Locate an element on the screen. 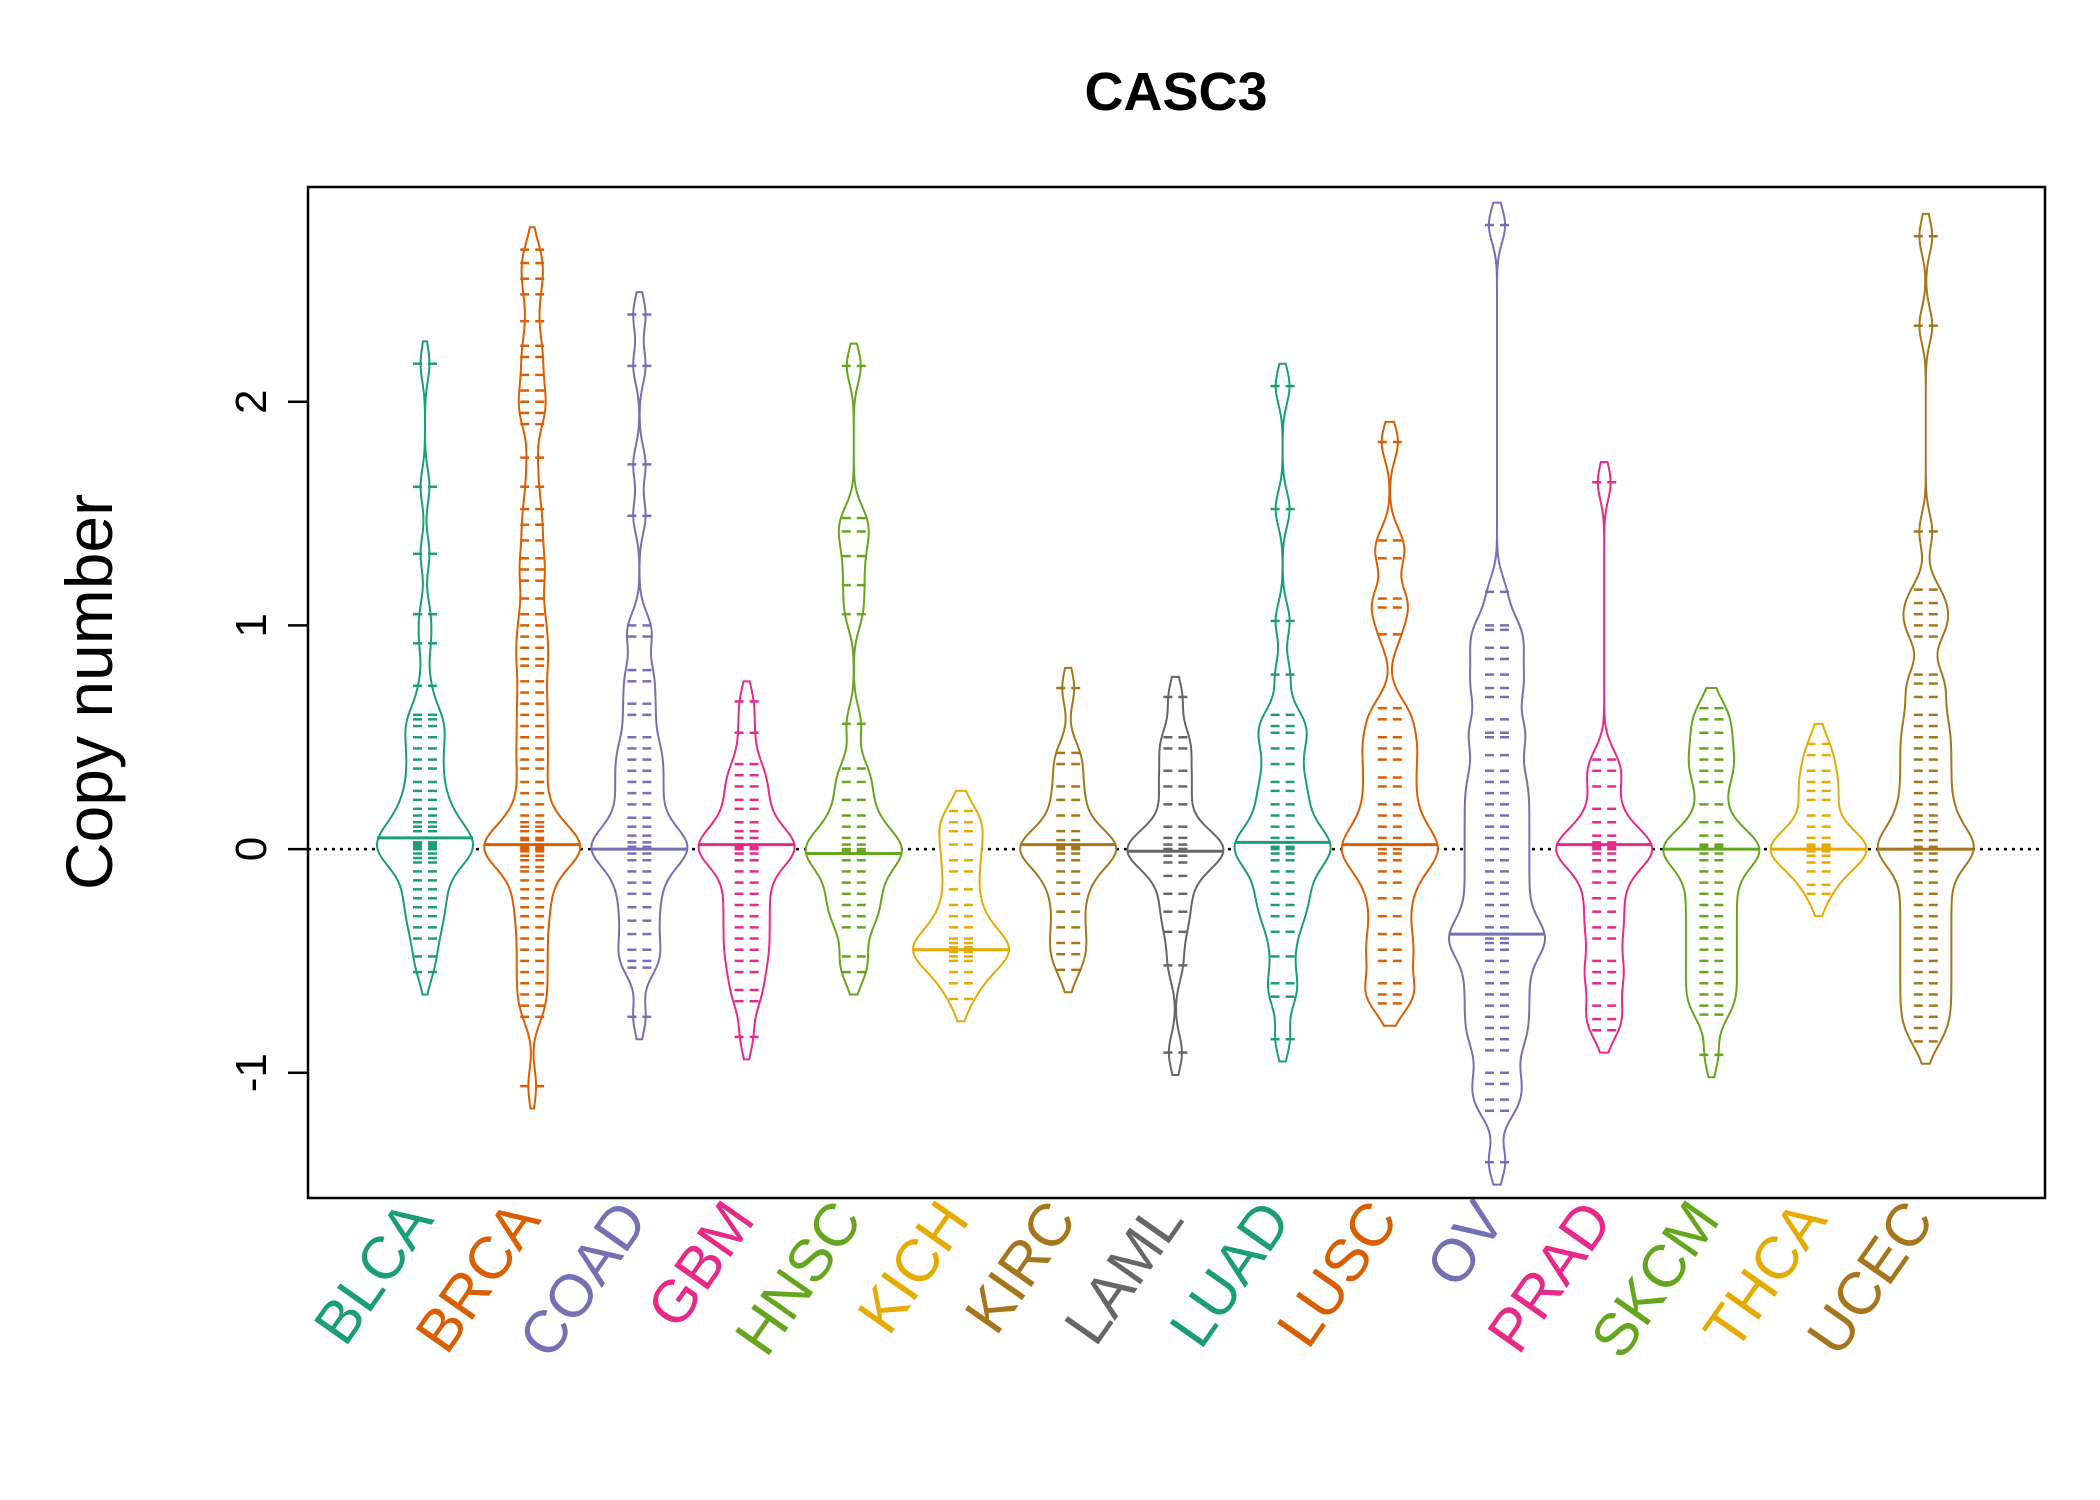 The image size is (2100, 1500). bean-luad is located at coordinates (1282, 712).